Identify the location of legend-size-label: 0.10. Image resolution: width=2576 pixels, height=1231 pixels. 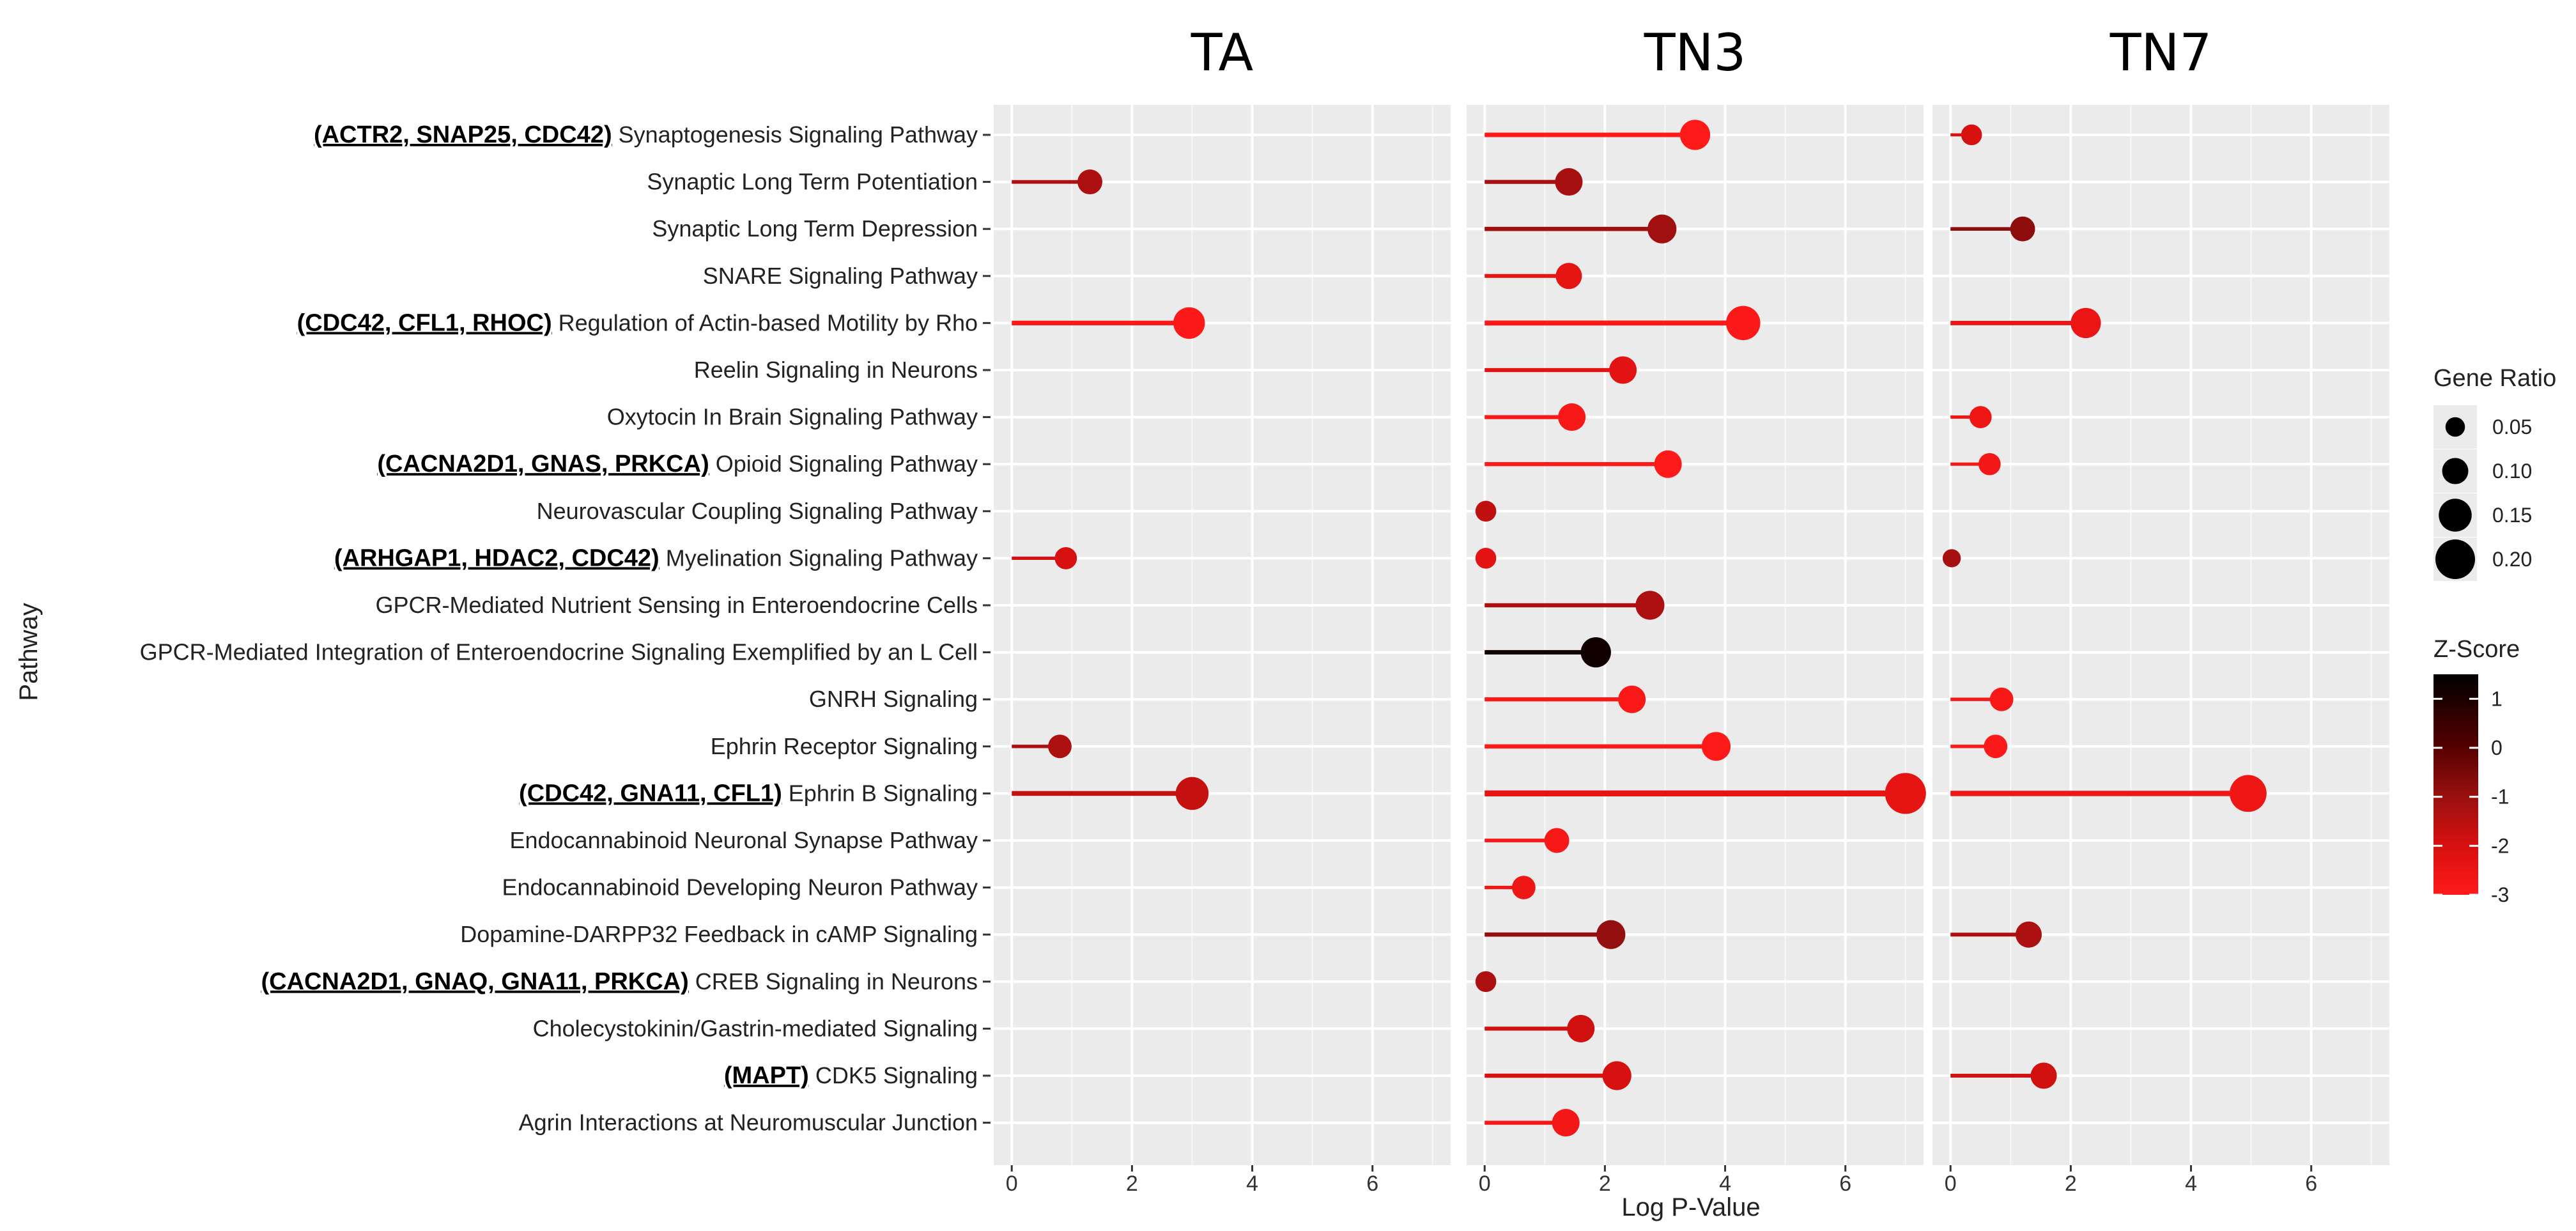
(2512, 471).